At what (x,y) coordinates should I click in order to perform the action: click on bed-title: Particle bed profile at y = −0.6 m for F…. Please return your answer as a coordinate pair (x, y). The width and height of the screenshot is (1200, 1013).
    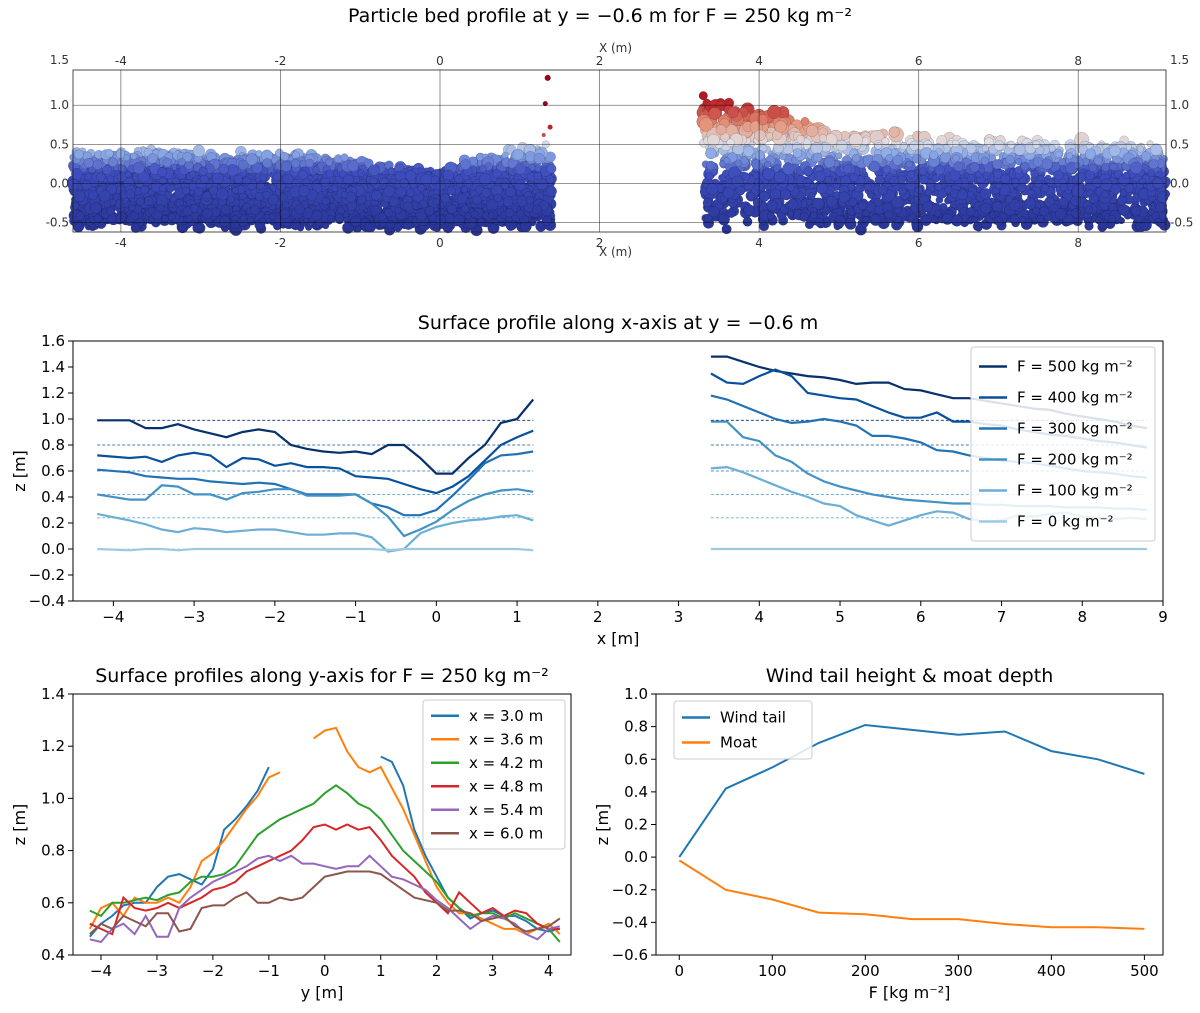
    Looking at the image, I should click on (600, 16).